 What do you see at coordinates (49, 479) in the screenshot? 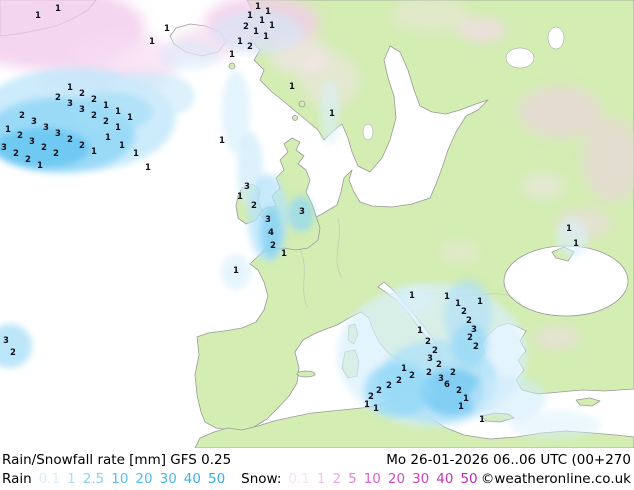
I see `rain-scale-value: 0.1` at bounding box center [49, 479].